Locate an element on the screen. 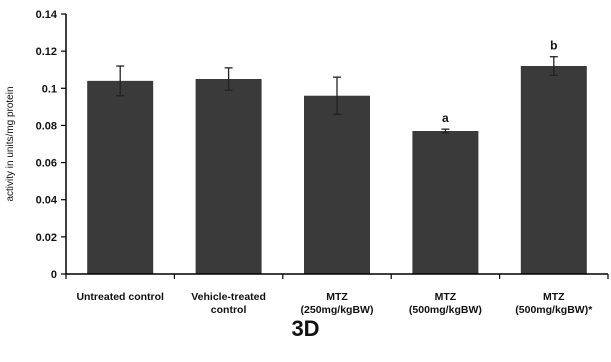 The image size is (611, 362). x-tick-label: Vehicle-treated is located at coordinates (228, 297).